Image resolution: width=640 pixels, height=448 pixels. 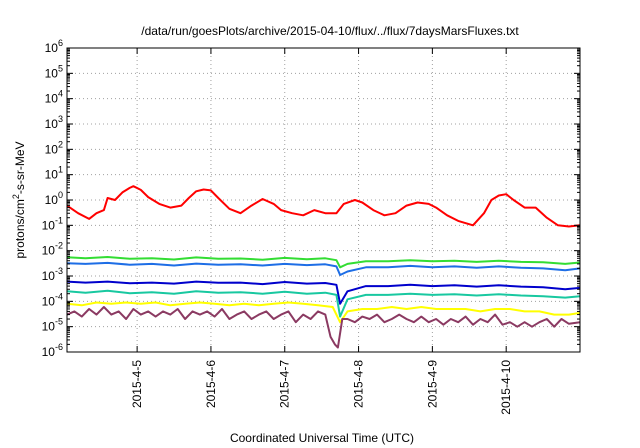 I want to click on x-tick-label: 2015-4-7, so click(x=285, y=384).